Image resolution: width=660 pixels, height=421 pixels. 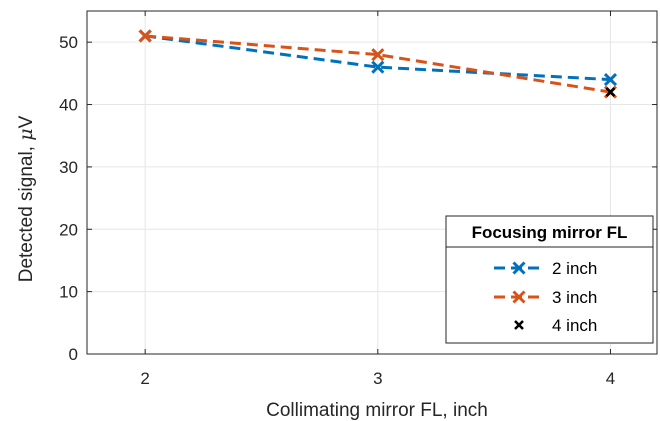 What do you see at coordinates (144, 378) in the screenshot?
I see `x-tick-label: 2` at bounding box center [144, 378].